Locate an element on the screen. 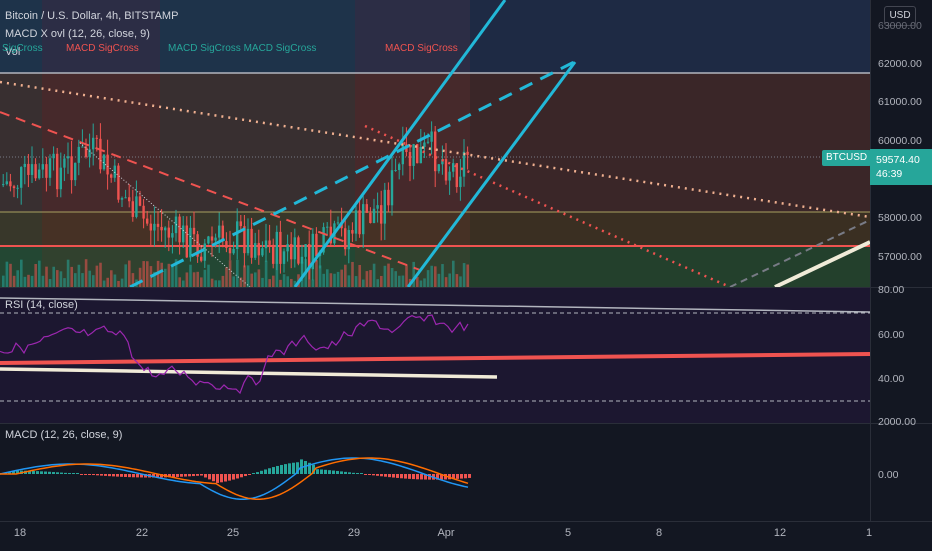 The width and height of the screenshot is (932, 551). signal-label: MACD SigCross MACD SigCross is located at coordinates (242, 48).